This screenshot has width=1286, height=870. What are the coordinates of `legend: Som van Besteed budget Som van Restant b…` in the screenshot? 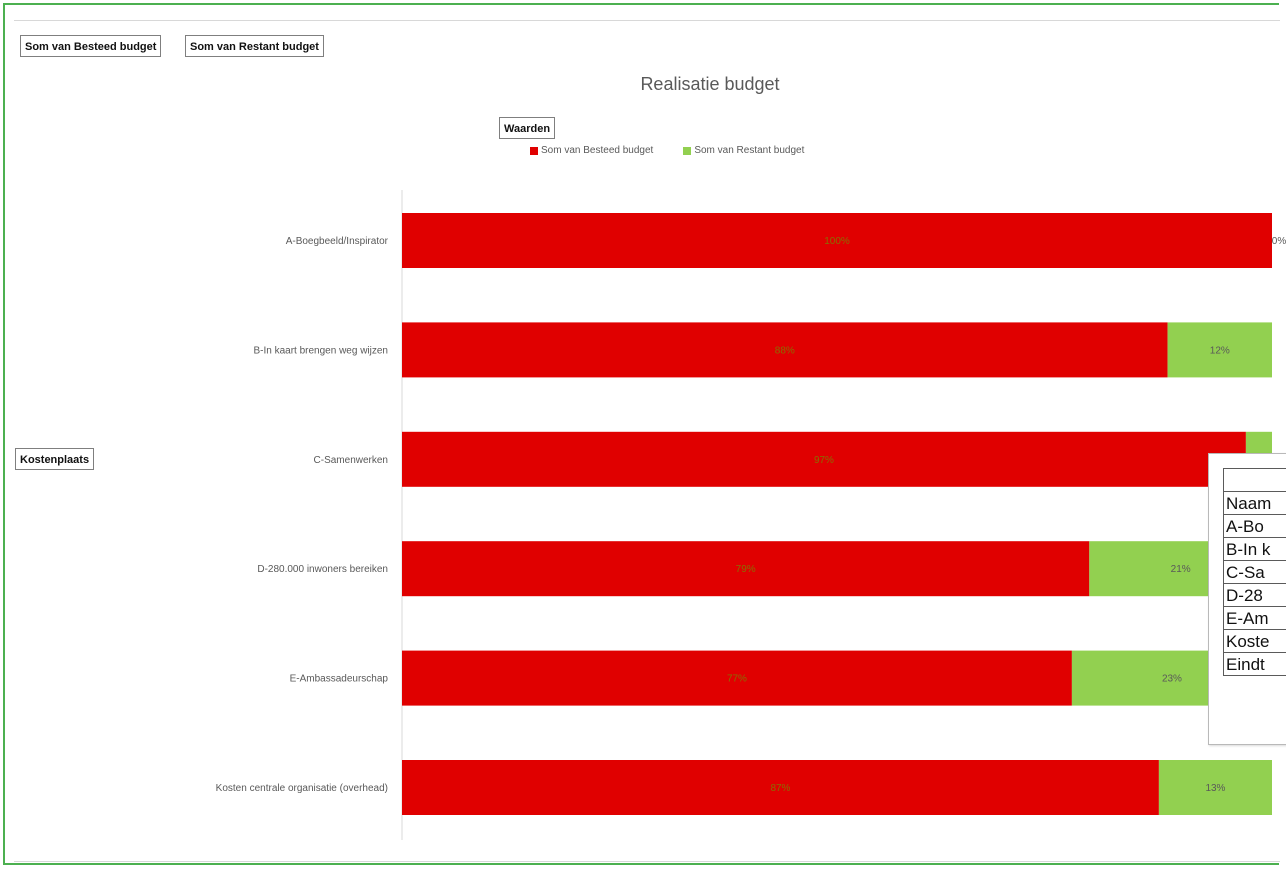 It's located at (667, 150).